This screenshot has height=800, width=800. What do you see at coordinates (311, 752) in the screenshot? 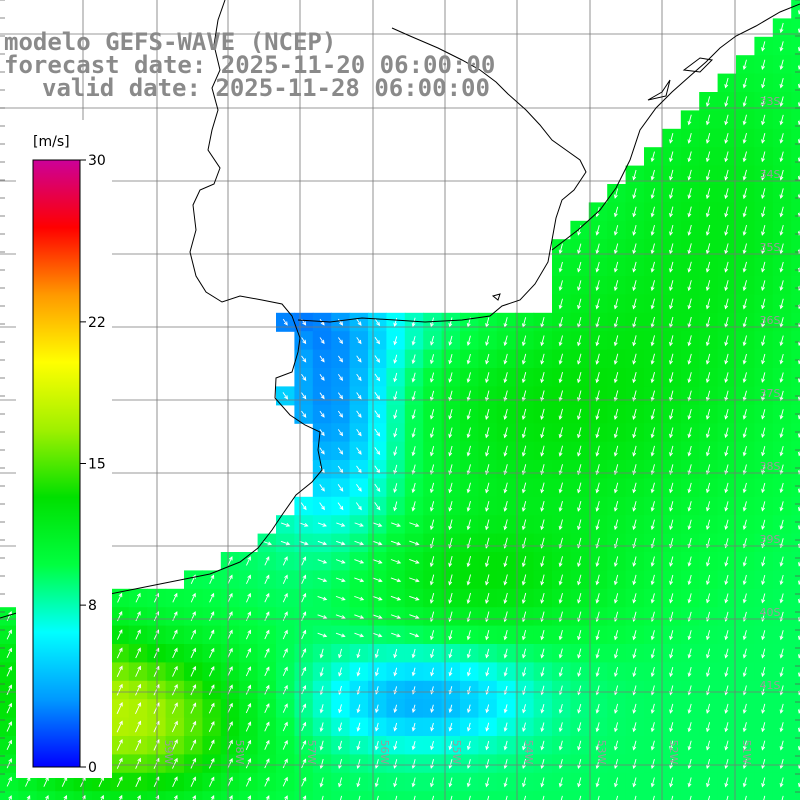
I see `longitude-label: 57W` at bounding box center [311, 752].